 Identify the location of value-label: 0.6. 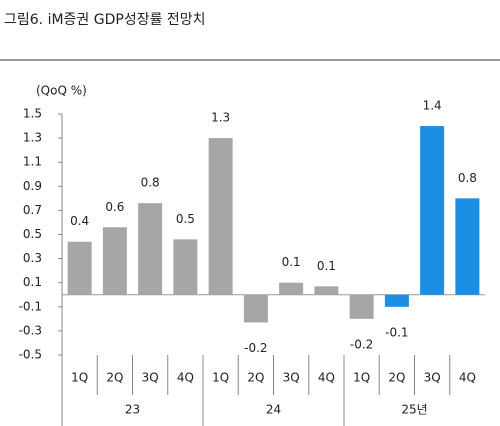
(114, 207).